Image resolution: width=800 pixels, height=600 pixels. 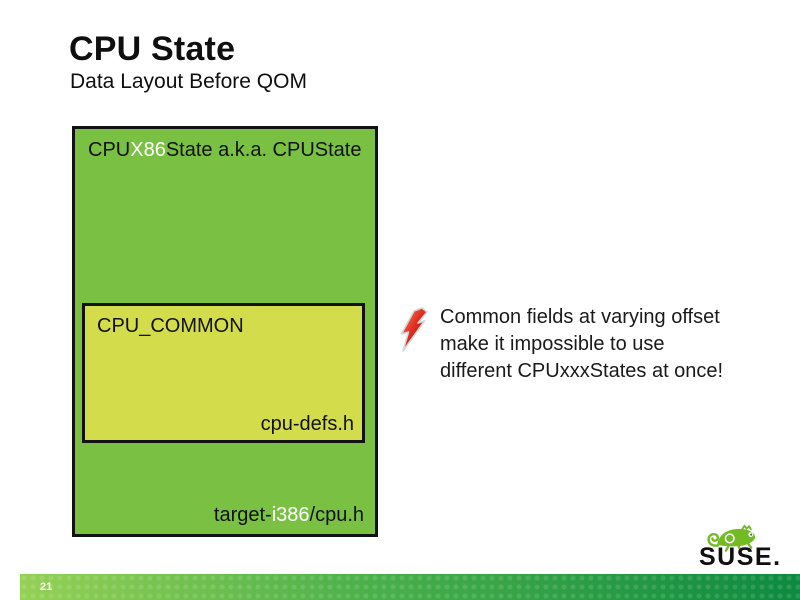 I want to click on callout-line: Common fields at varying offset, so click(x=580, y=317).